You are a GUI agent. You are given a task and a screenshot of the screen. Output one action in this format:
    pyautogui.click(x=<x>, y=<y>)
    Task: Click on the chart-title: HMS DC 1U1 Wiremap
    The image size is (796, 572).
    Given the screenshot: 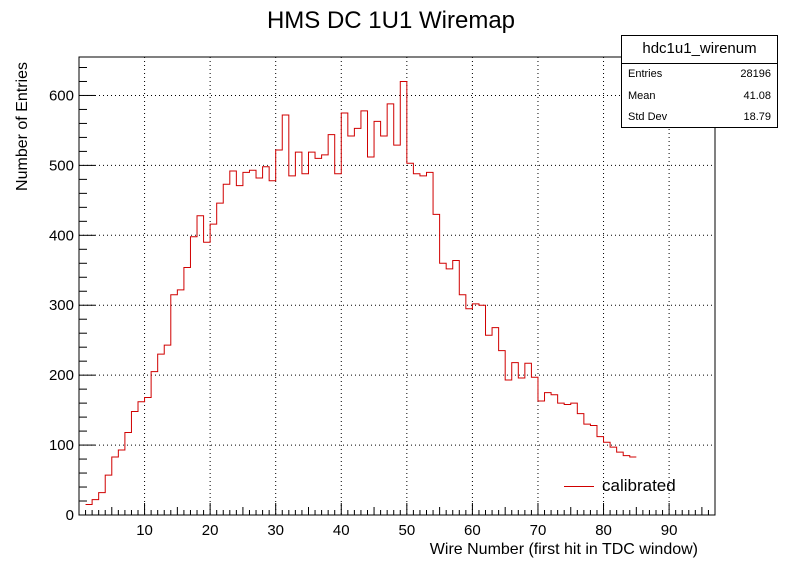 What is the action you would take?
    pyautogui.click(x=391, y=20)
    